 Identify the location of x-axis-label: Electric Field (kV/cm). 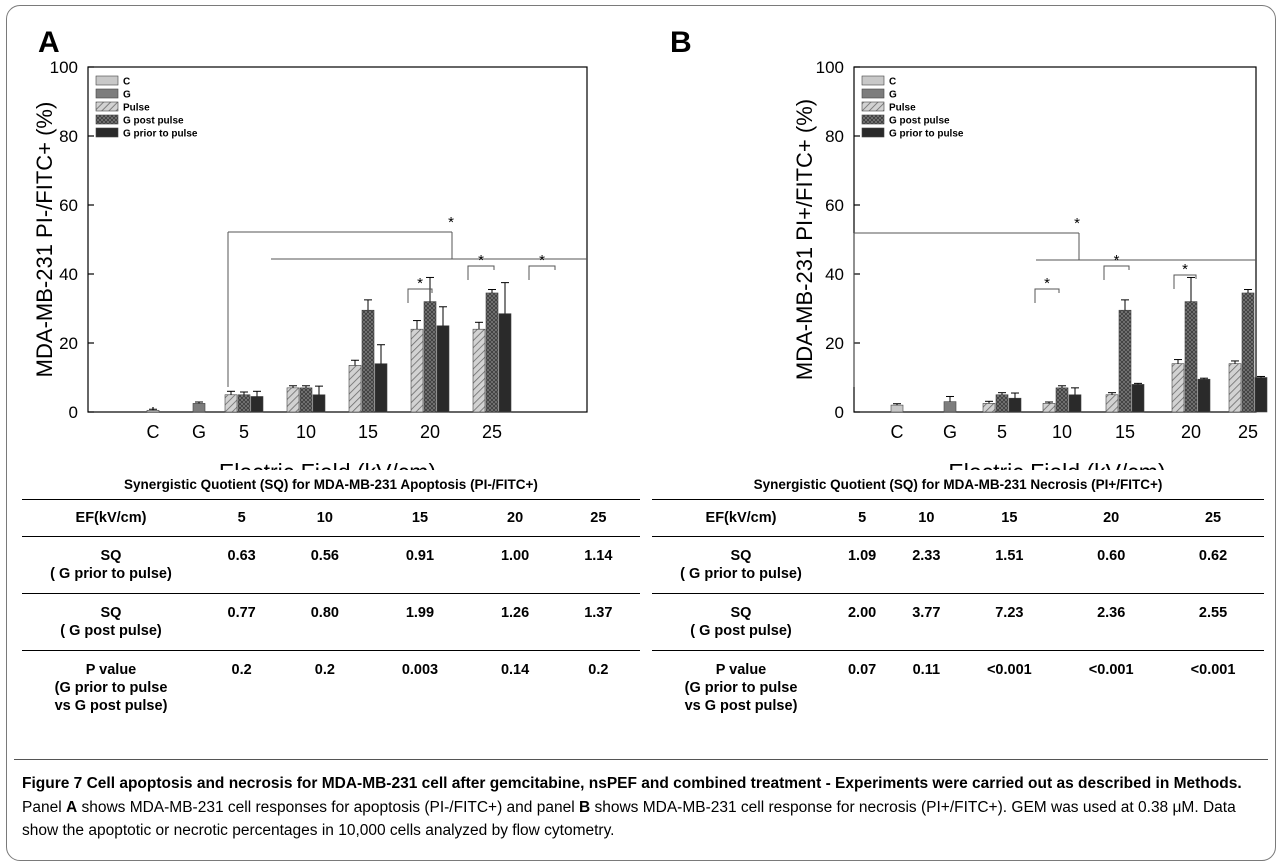
(1056, 464).